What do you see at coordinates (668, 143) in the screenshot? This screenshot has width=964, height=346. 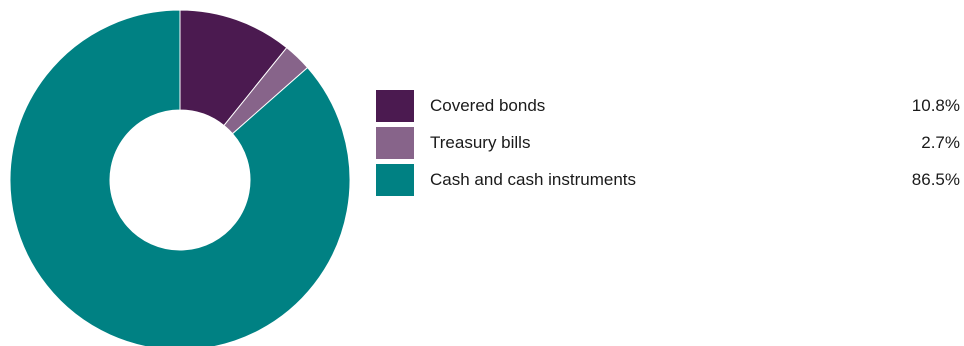 I see `legend-item-treasury-bills: Treasury bills 2.7%` at bounding box center [668, 143].